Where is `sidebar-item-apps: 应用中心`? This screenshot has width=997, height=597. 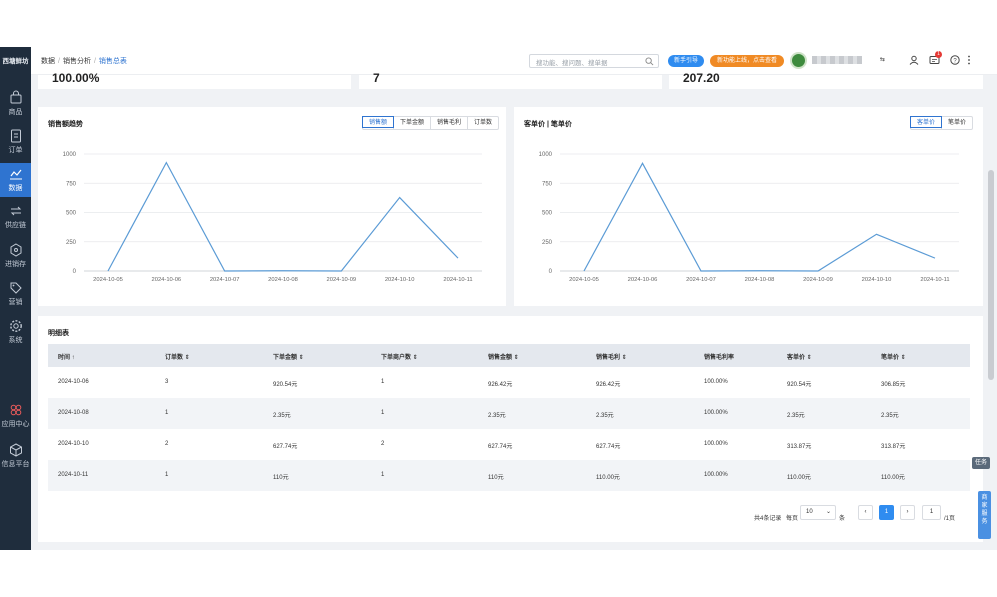 sidebar-item-apps: 应用中心 is located at coordinates (15, 416).